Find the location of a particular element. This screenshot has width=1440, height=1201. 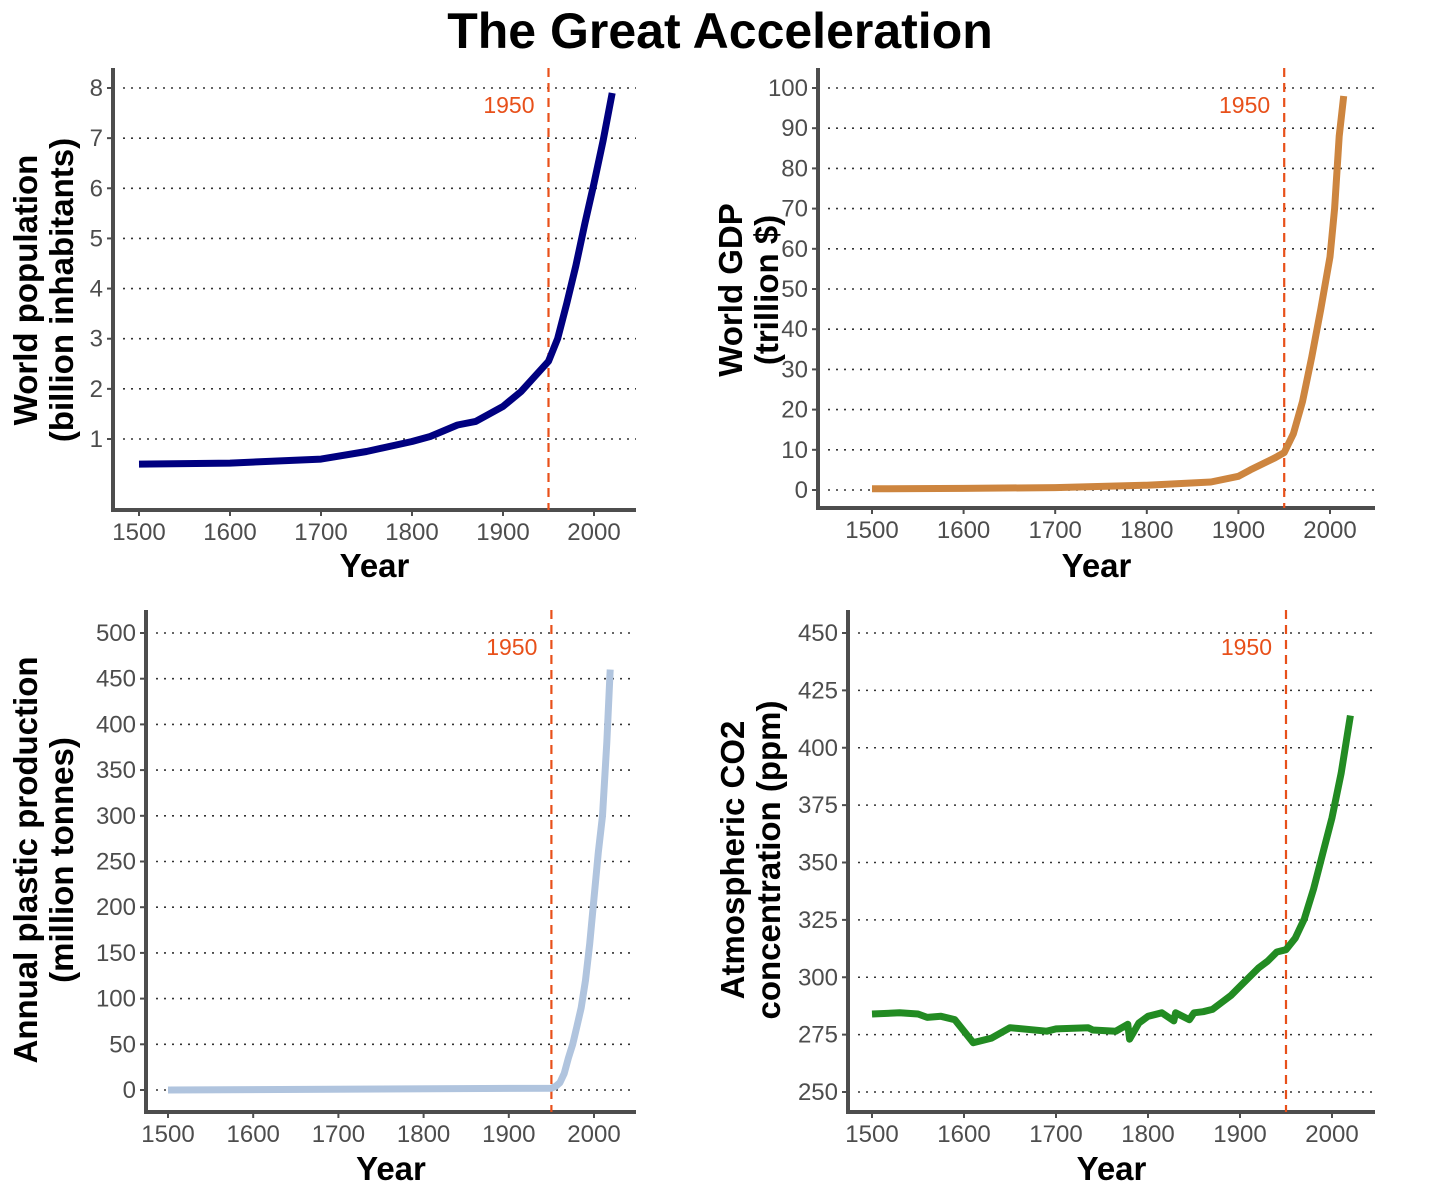

y-tick-label: 500 is located at coordinates (116, 633).